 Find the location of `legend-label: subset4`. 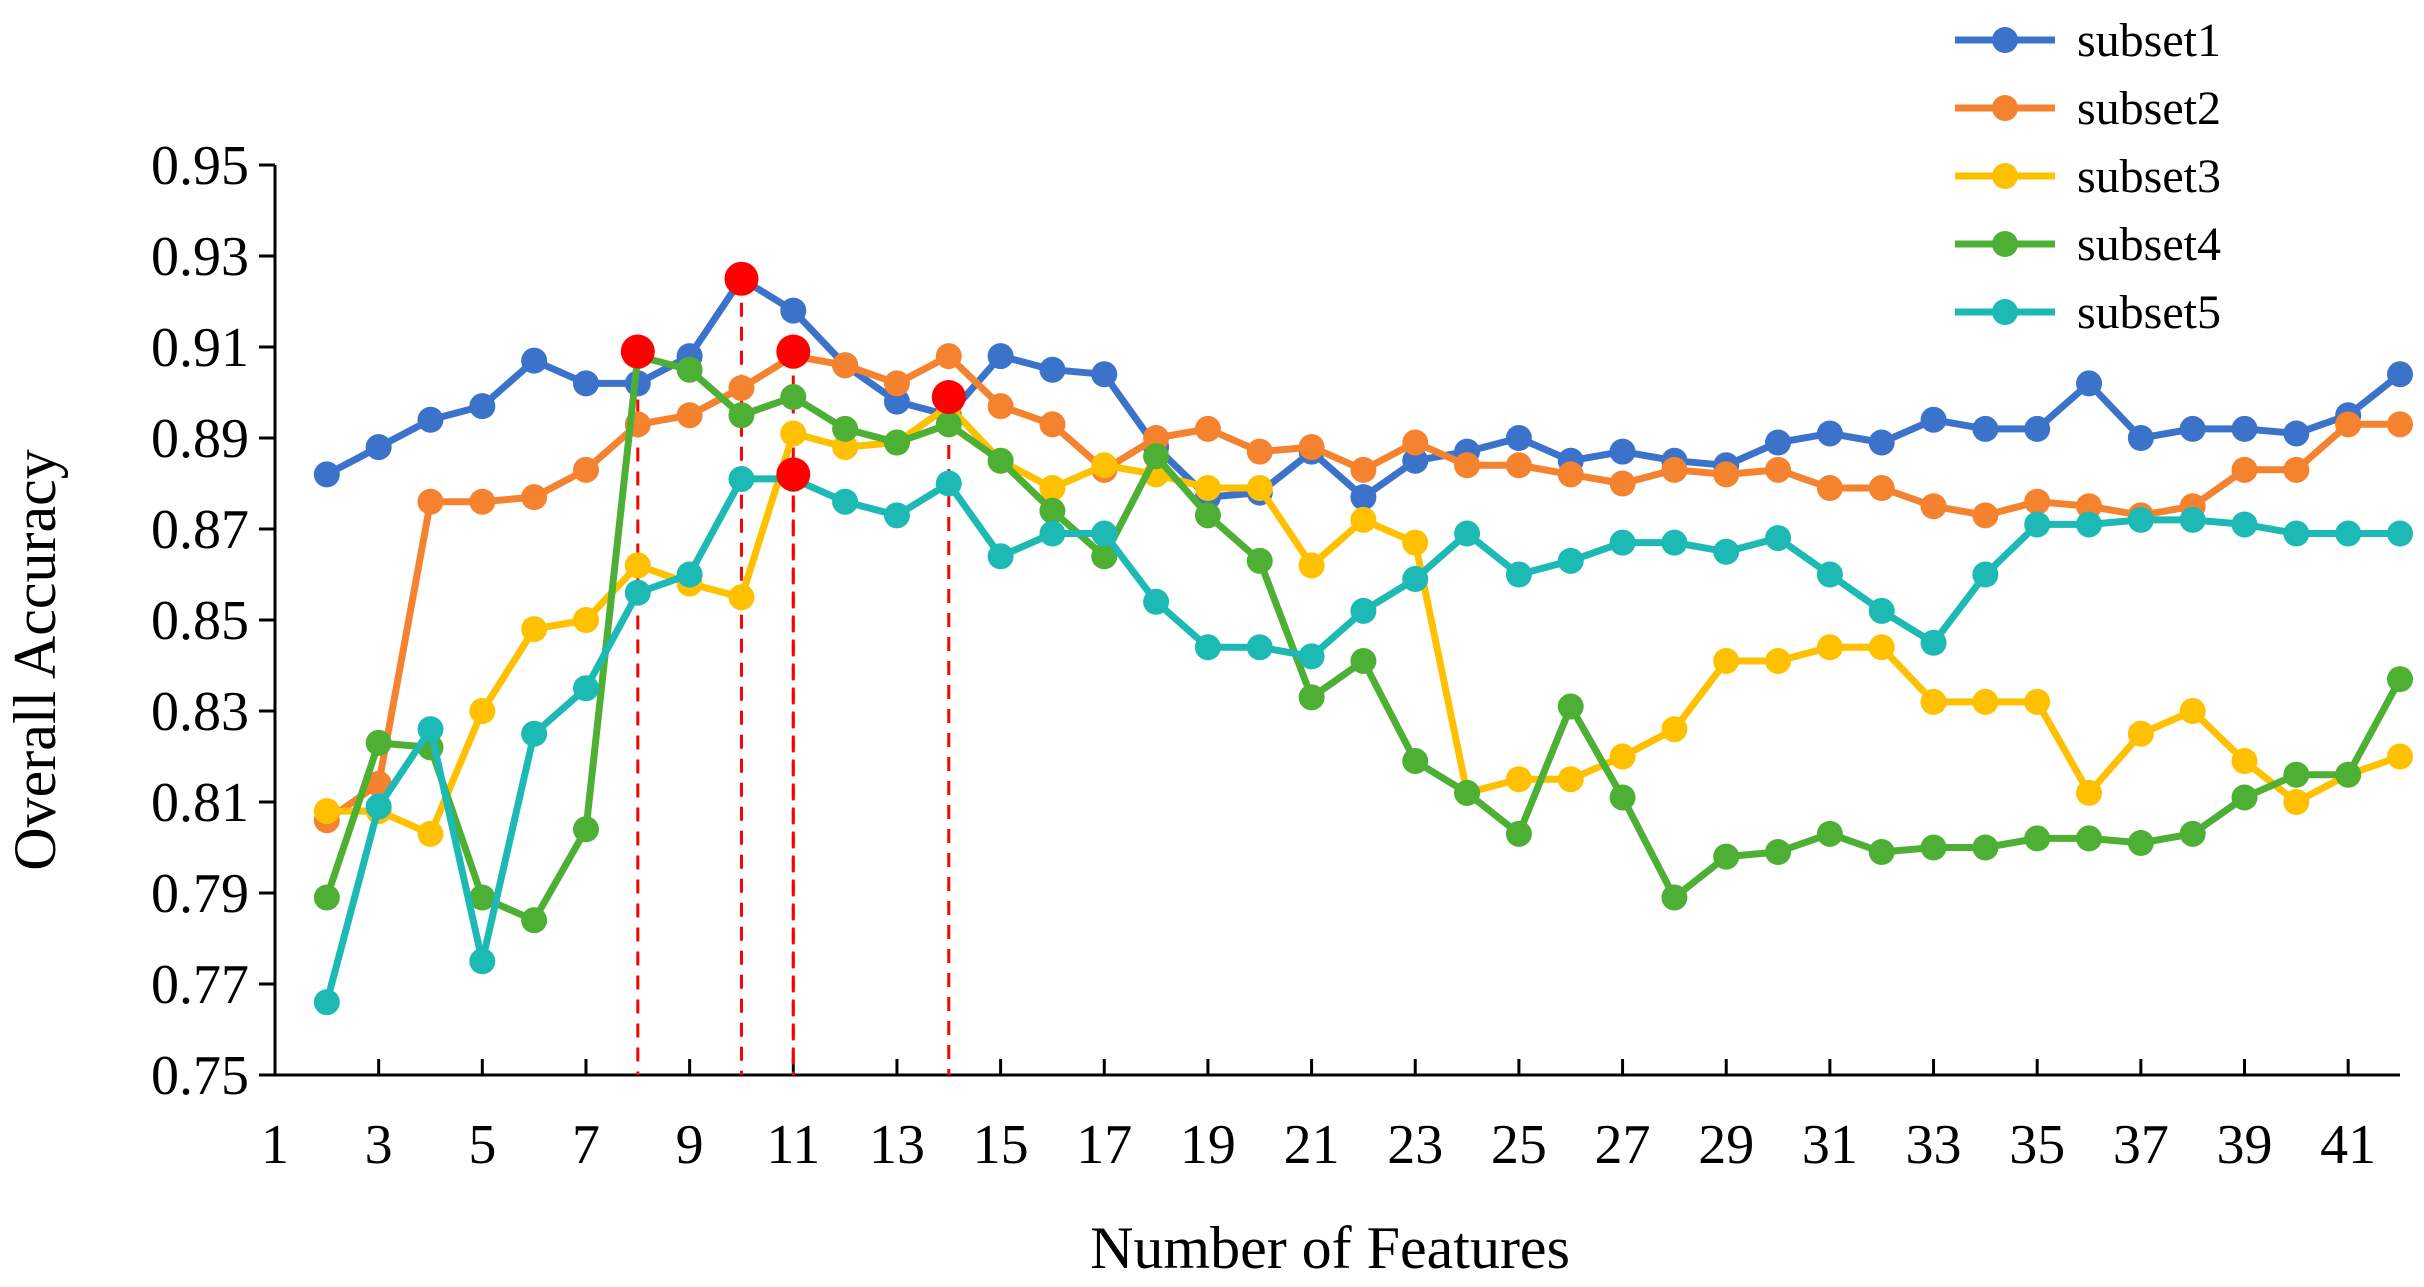

legend-label: subset4 is located at coordinates (2149, 244).